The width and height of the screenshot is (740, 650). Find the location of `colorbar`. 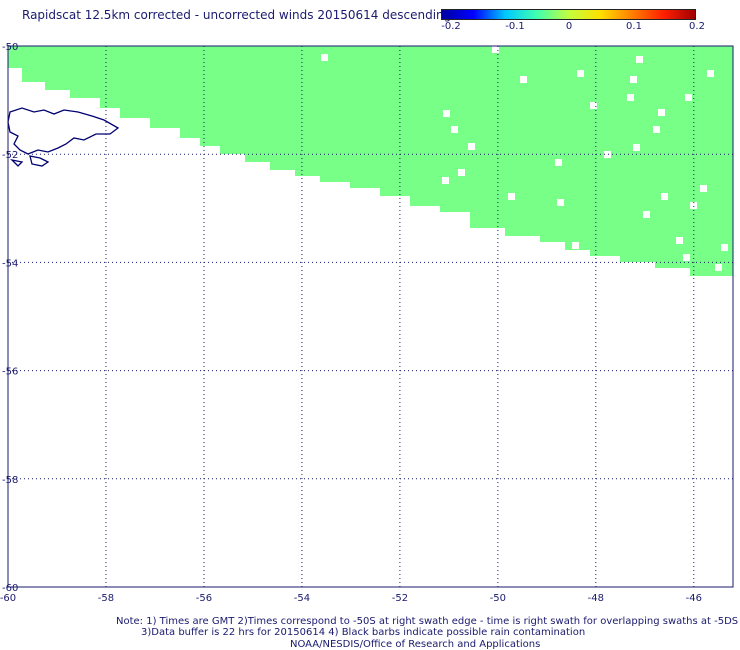

colorbar is located at coordinates (568, 14).